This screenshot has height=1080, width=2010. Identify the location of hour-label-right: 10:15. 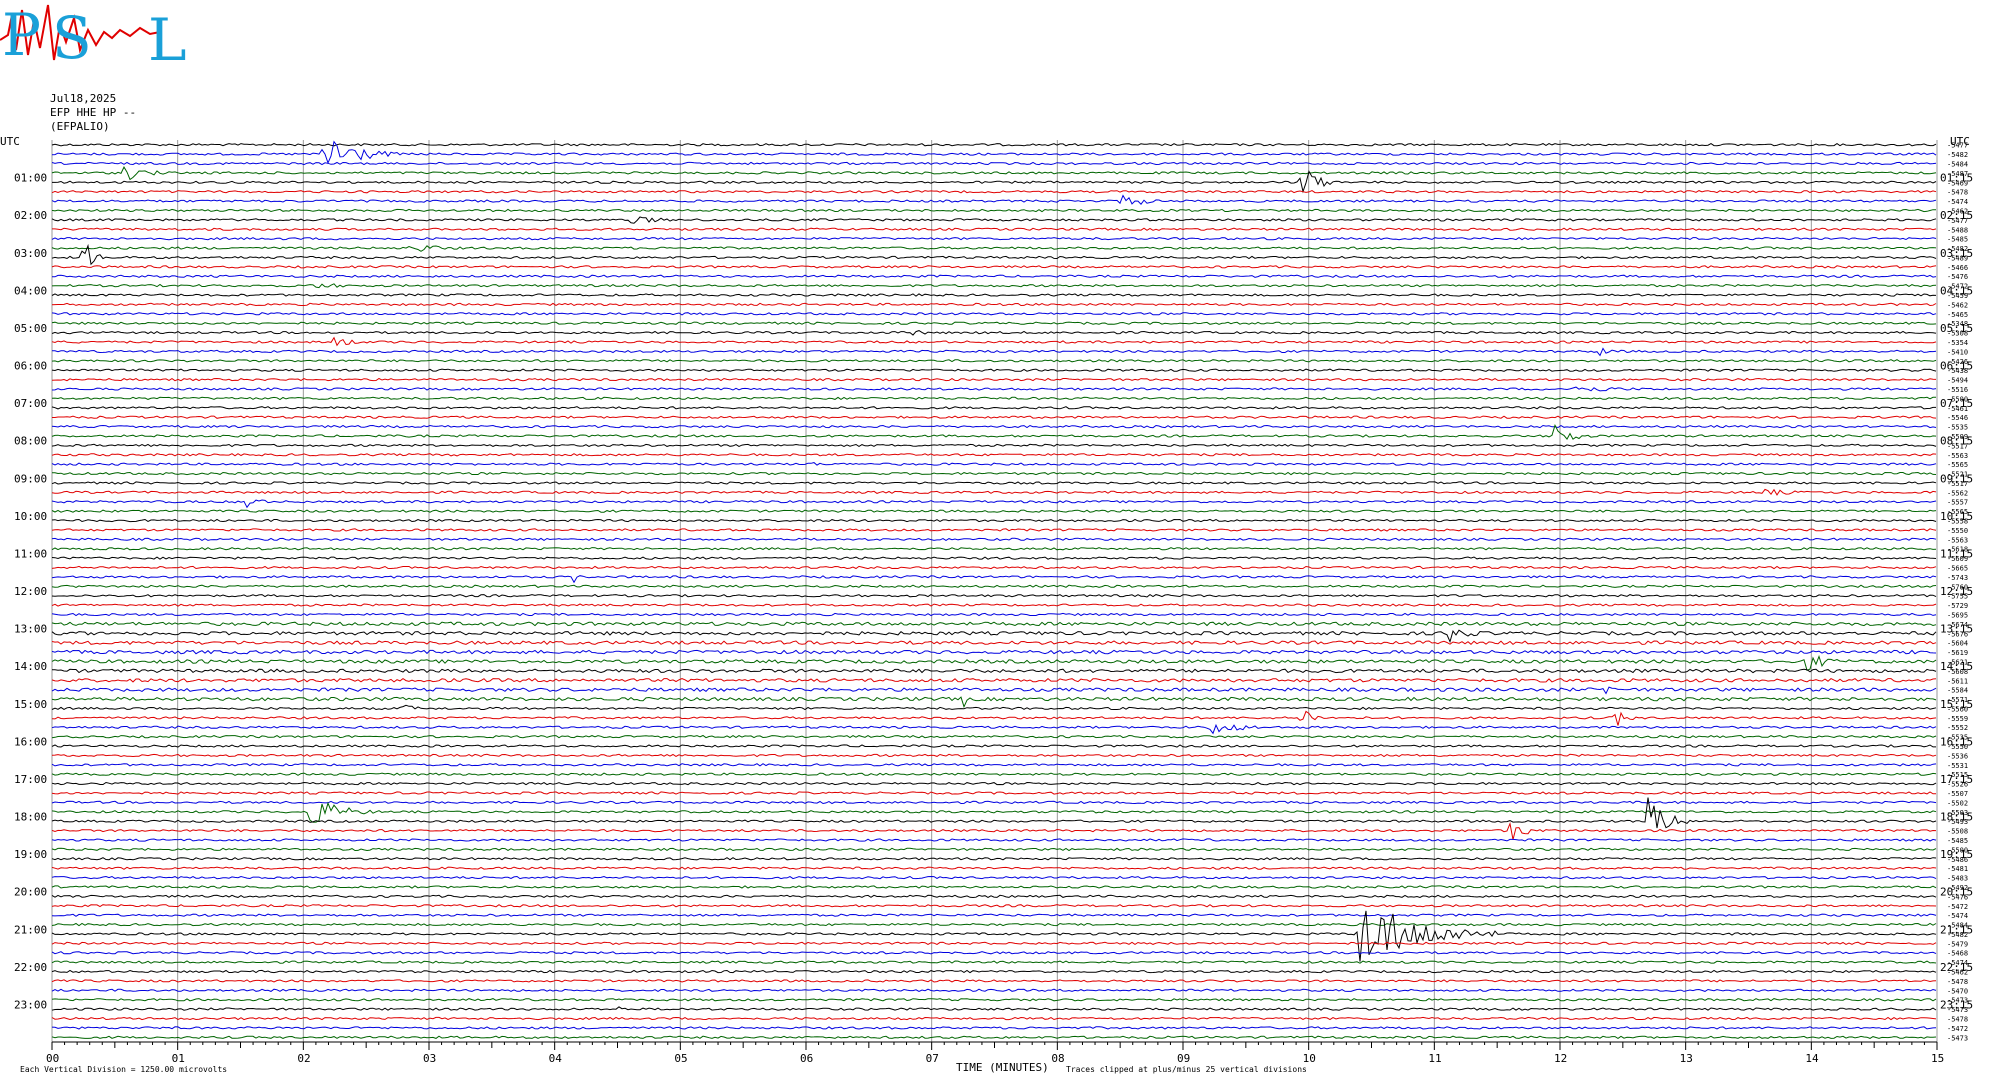
(1956, 516).